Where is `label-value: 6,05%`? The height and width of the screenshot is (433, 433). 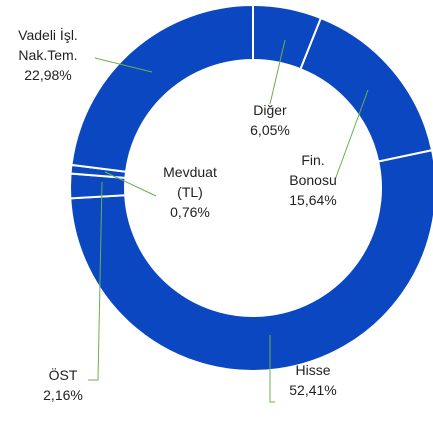 label-value: 6,05% is located at coordinates (270, 130).